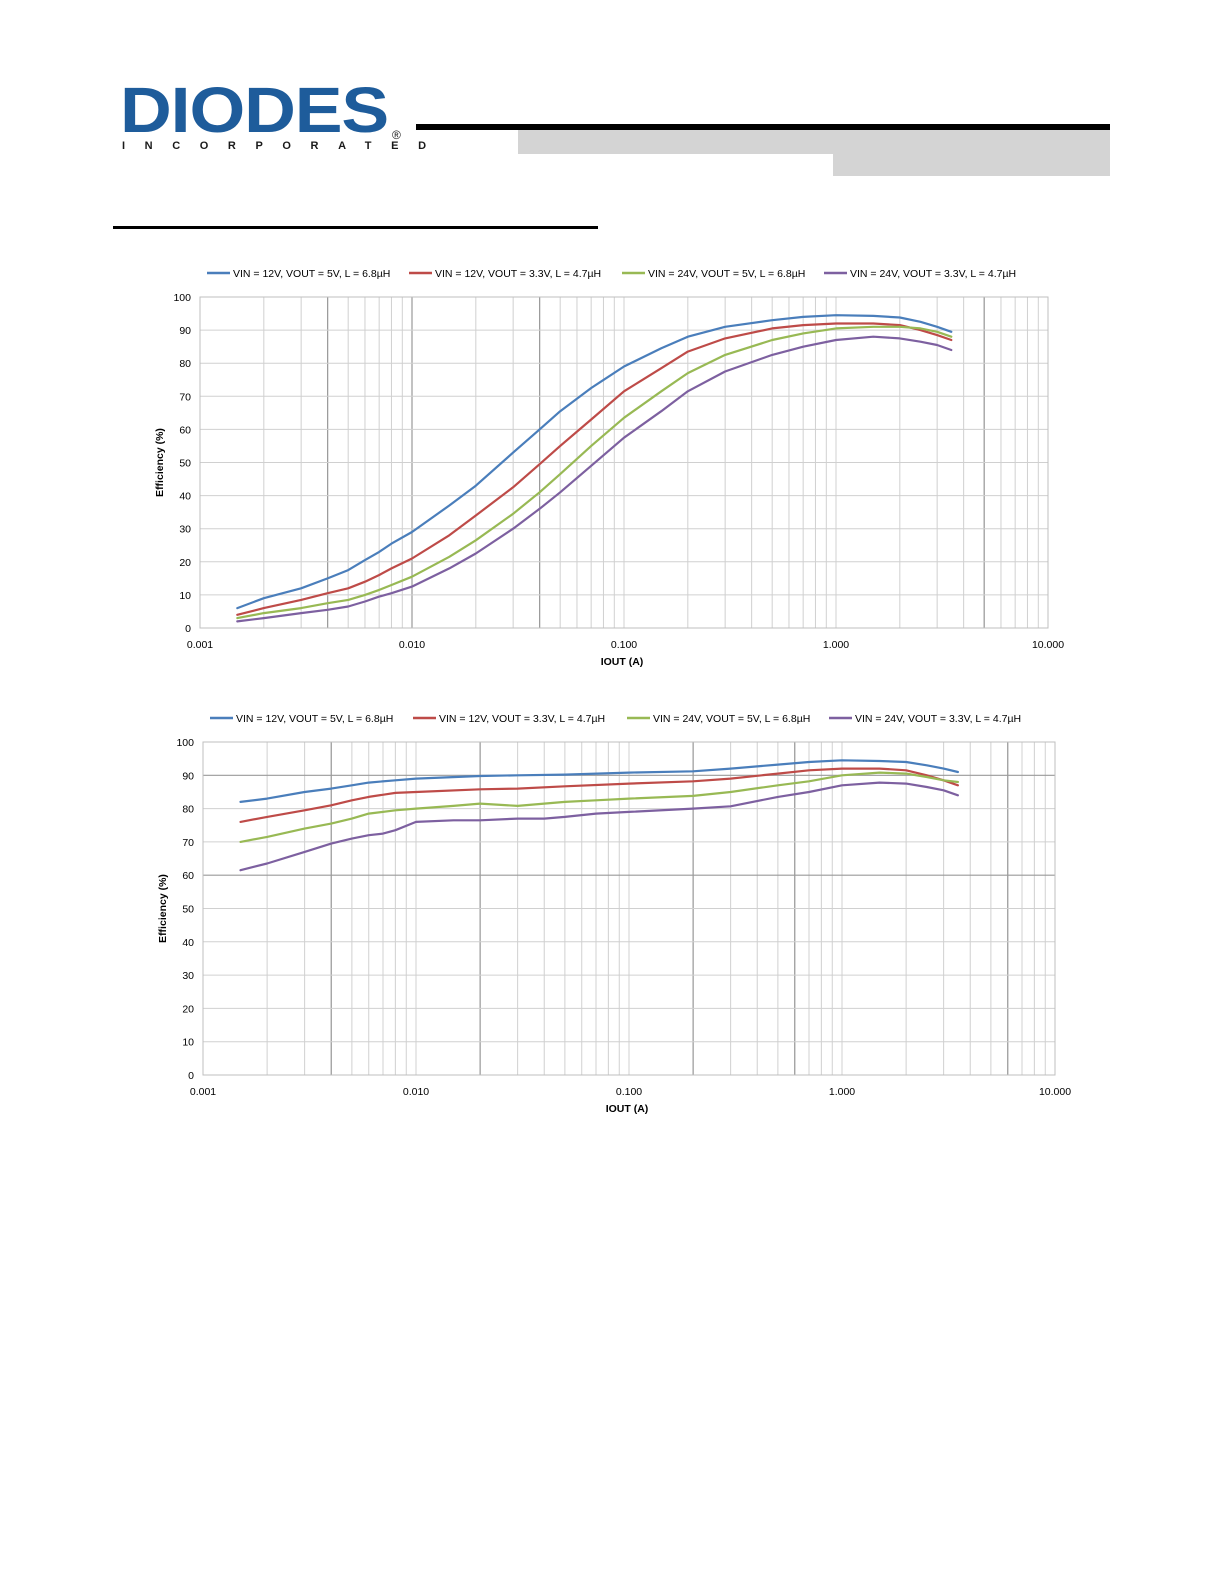  What do you see at coordinates (355, 227) in the screenshot?
I see `section-rule` at bounding box center [355, 227].